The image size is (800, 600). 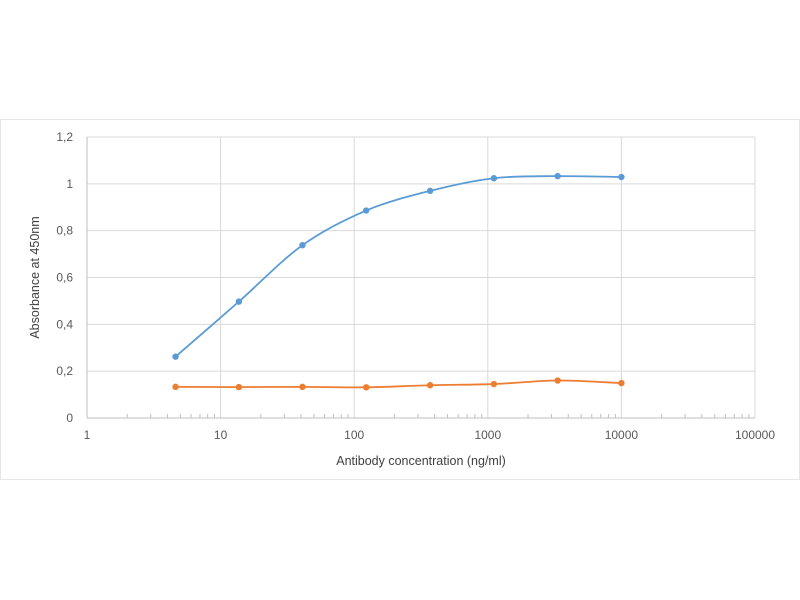 I want to click on y-tick-label: 0,2, so click(x=64, y=371).